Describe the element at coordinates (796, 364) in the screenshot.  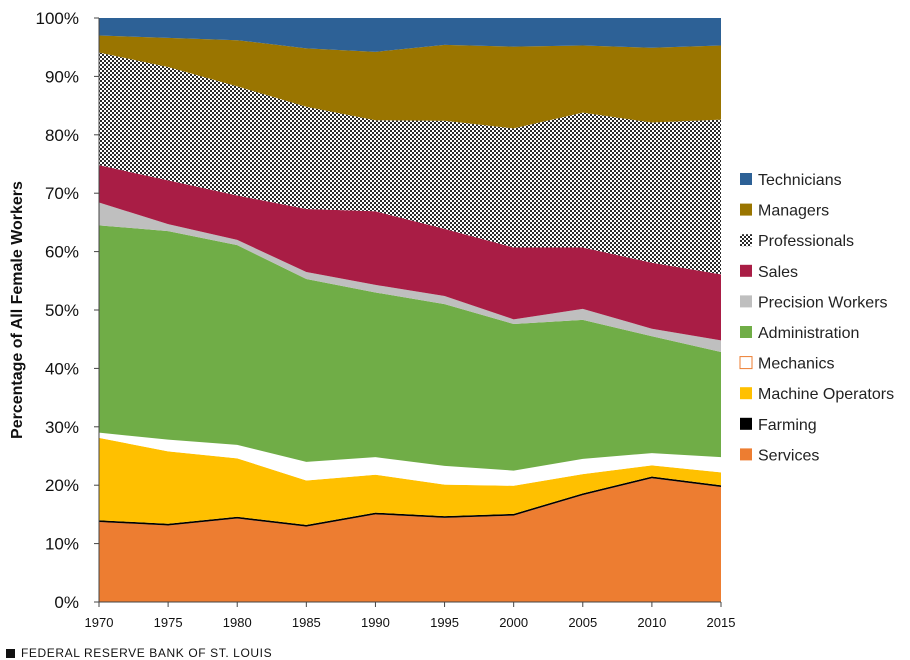
I see `legend-label: Mechanics` at that location.